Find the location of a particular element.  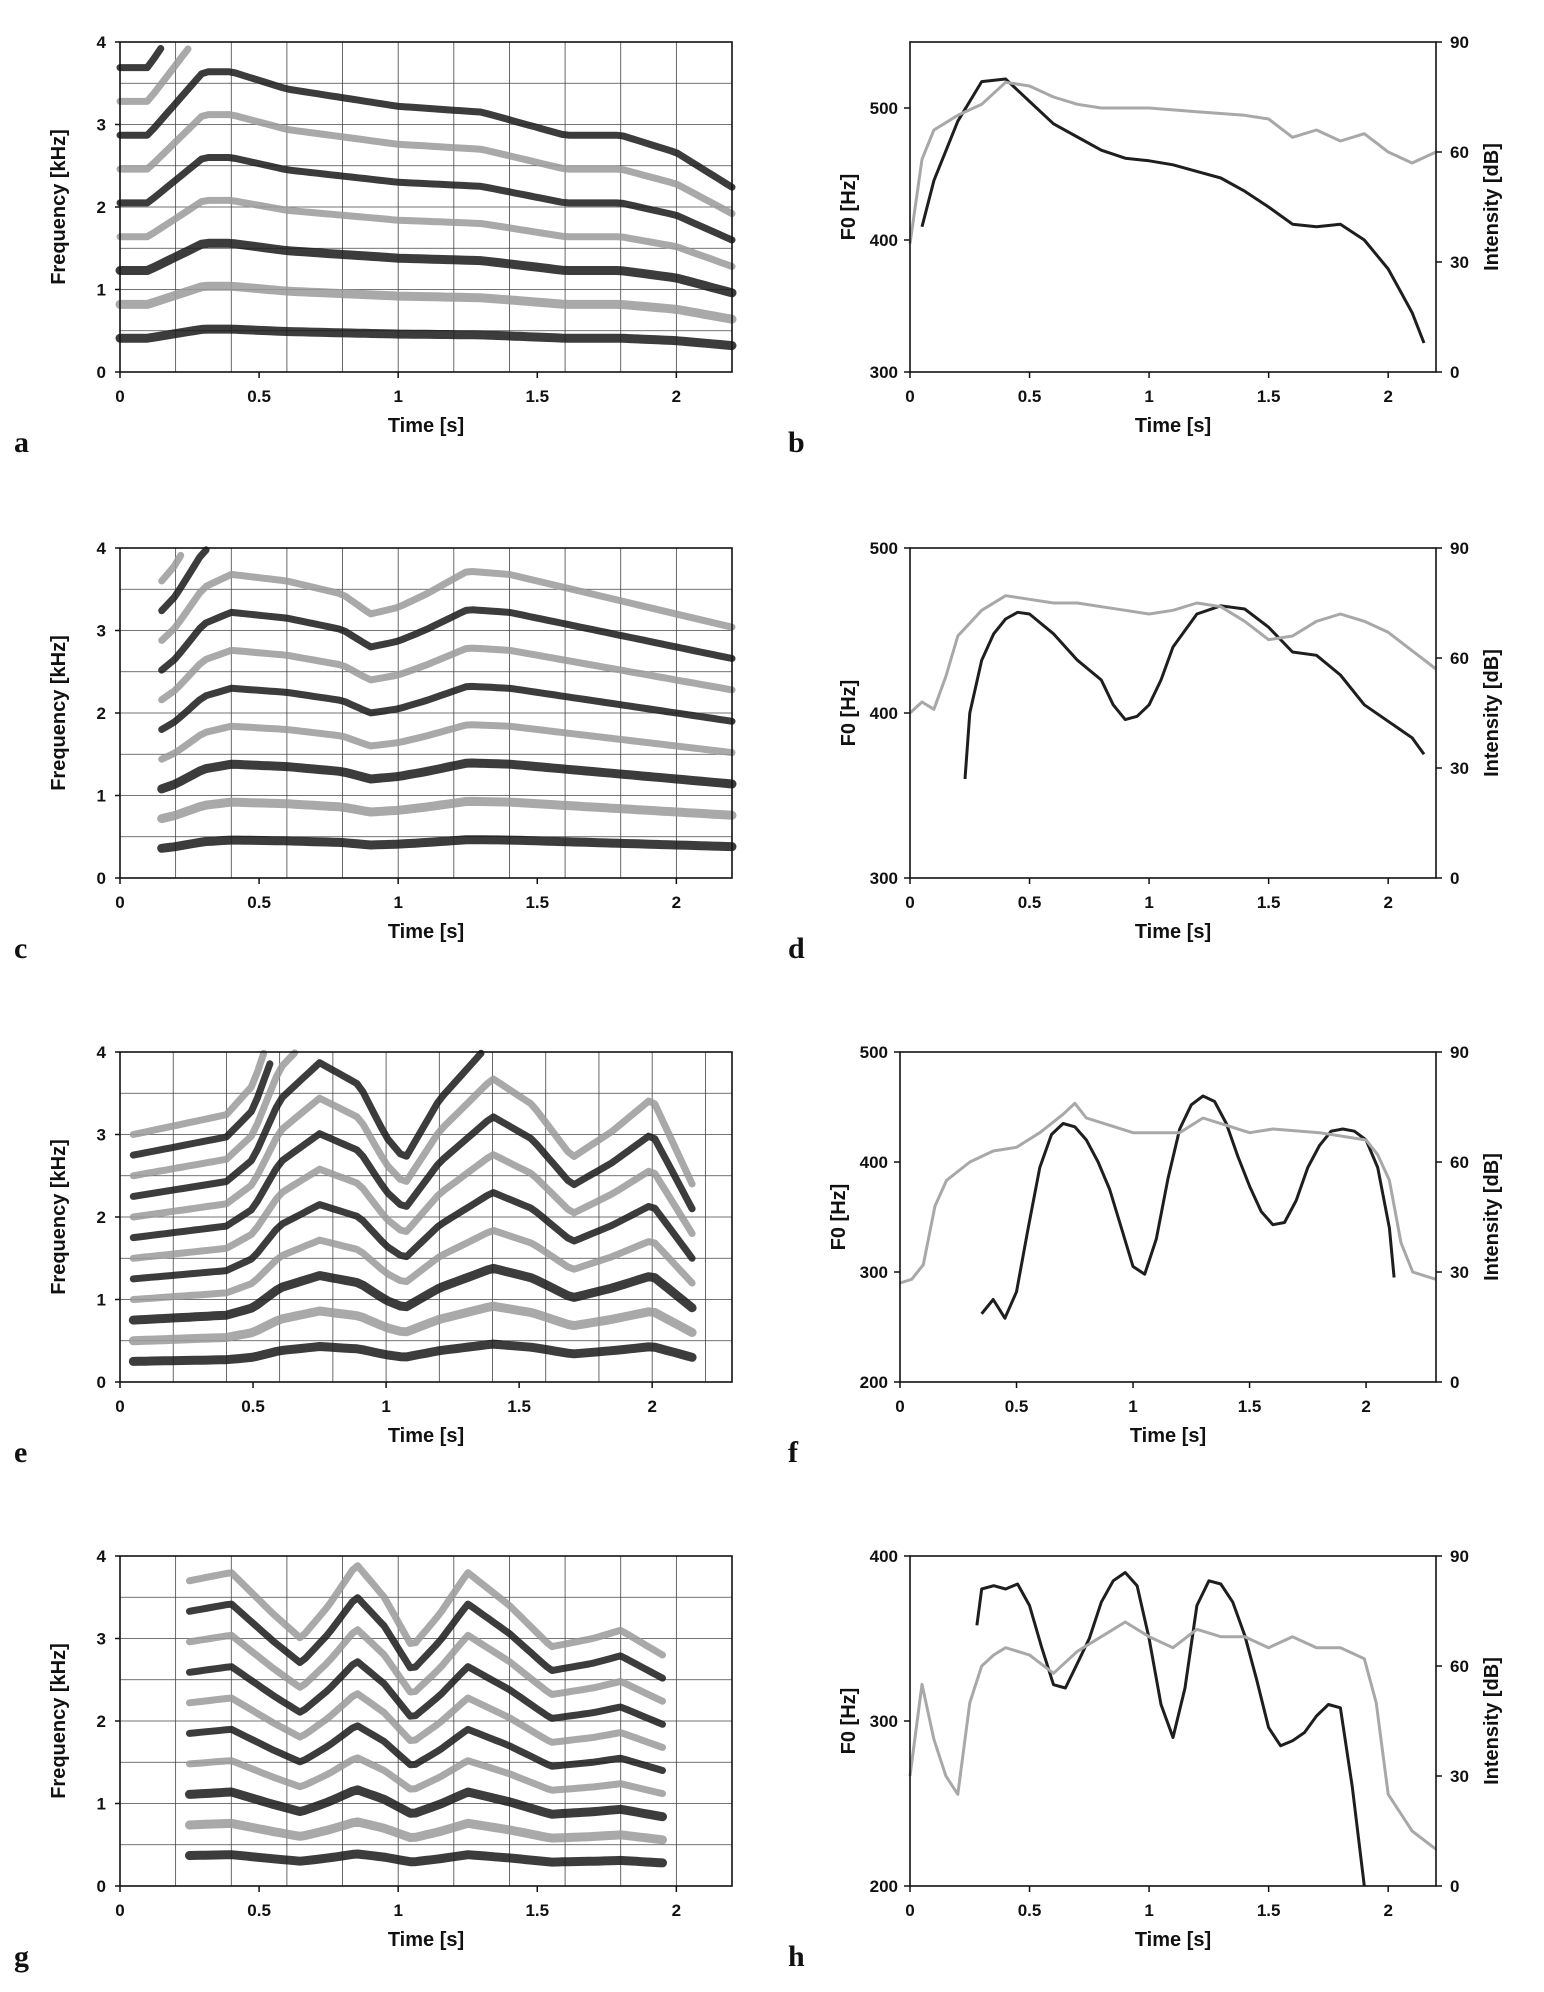

panel-letter: a is located at coordinates (21, 442).